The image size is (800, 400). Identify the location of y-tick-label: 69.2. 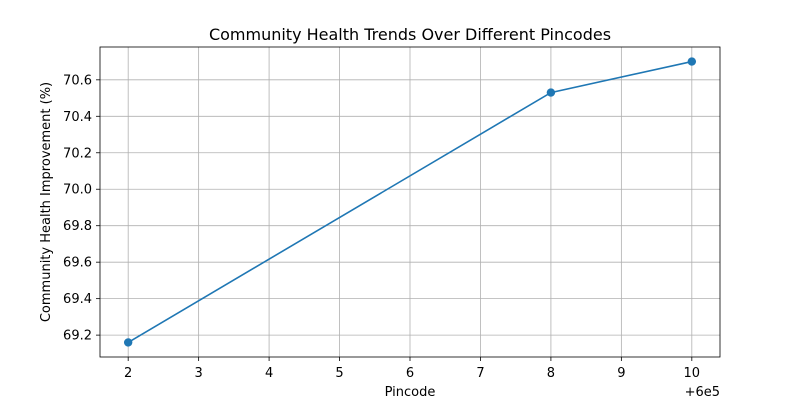
(77, 336).